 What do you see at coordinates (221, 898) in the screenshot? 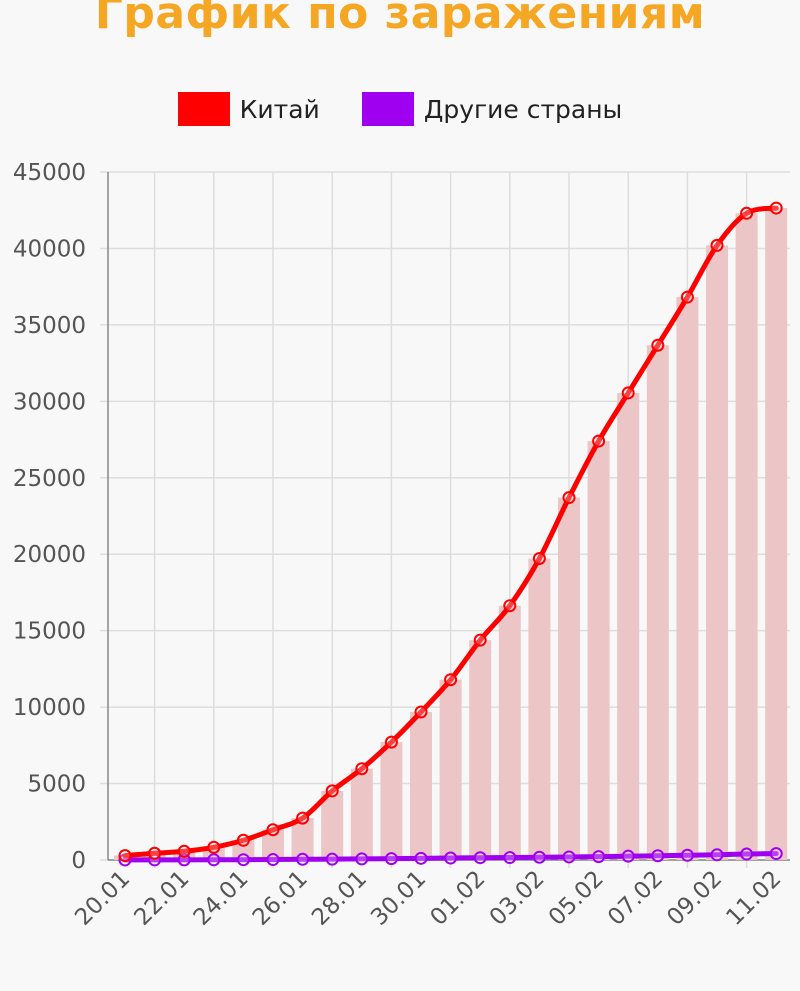
I see `x-tick-label: 24.01` at bounding box center [221, 898].